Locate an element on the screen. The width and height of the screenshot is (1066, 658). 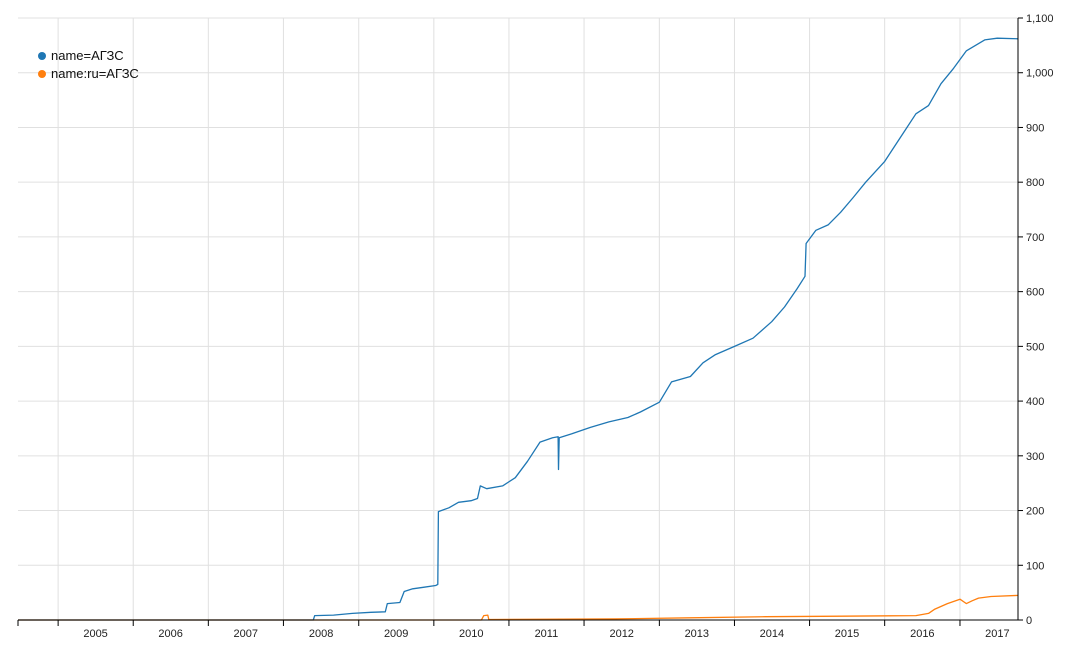
y-tick-label: 500 is located at coordinates (1035, 347).